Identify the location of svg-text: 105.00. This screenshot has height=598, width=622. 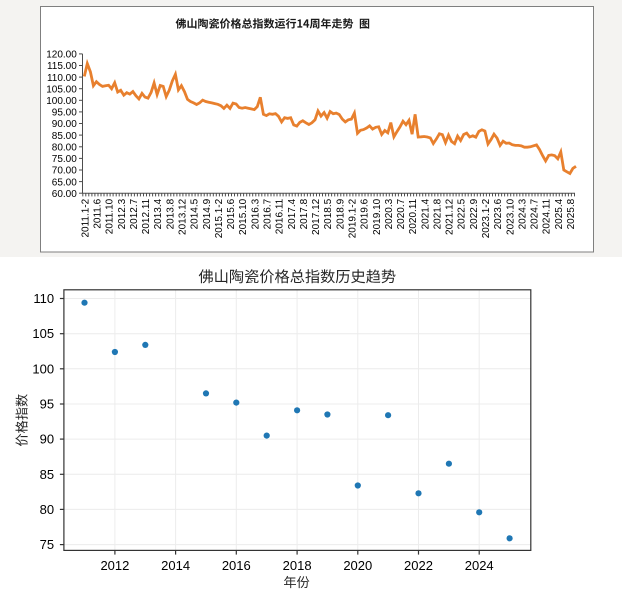
(61, 89).